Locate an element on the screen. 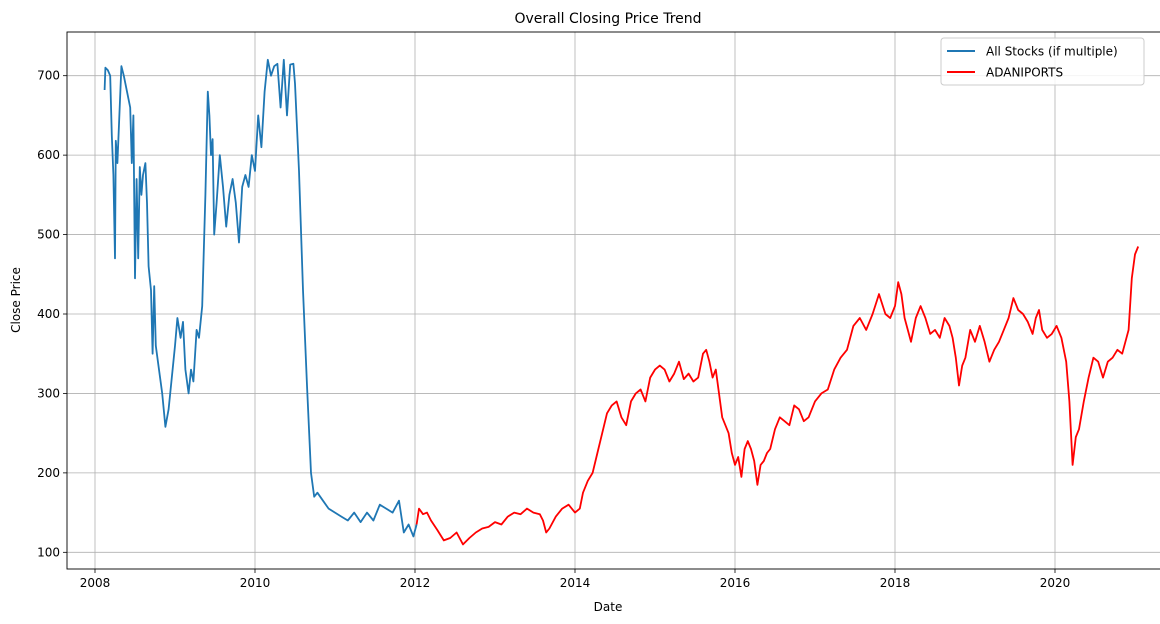  legend: All Stocks (if multiple) ADANIPORTS is located at coordinates (1042, 61).